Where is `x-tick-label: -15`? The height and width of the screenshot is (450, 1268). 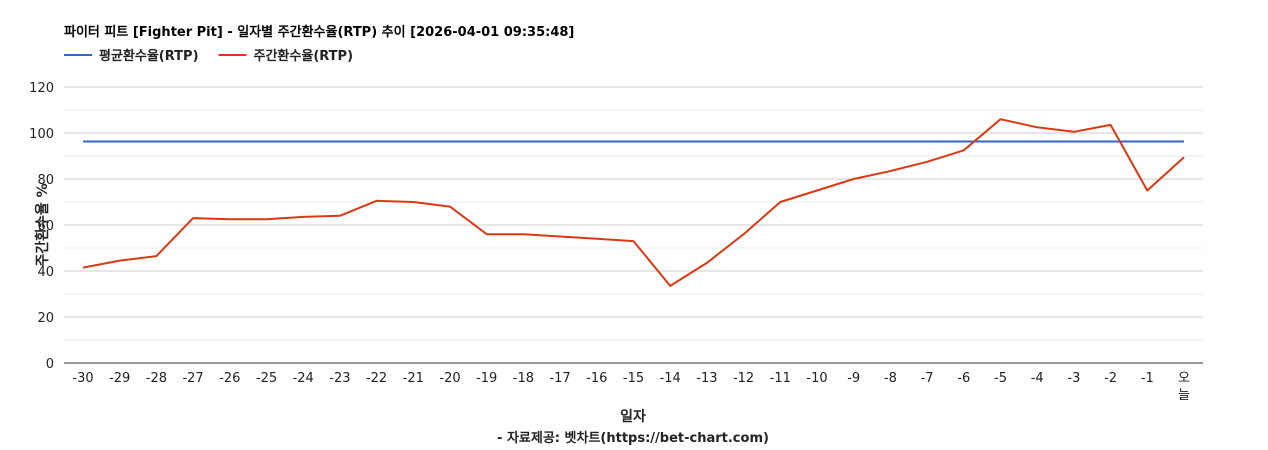 x-tick-label: -15 is located at coordinates (633, 378).